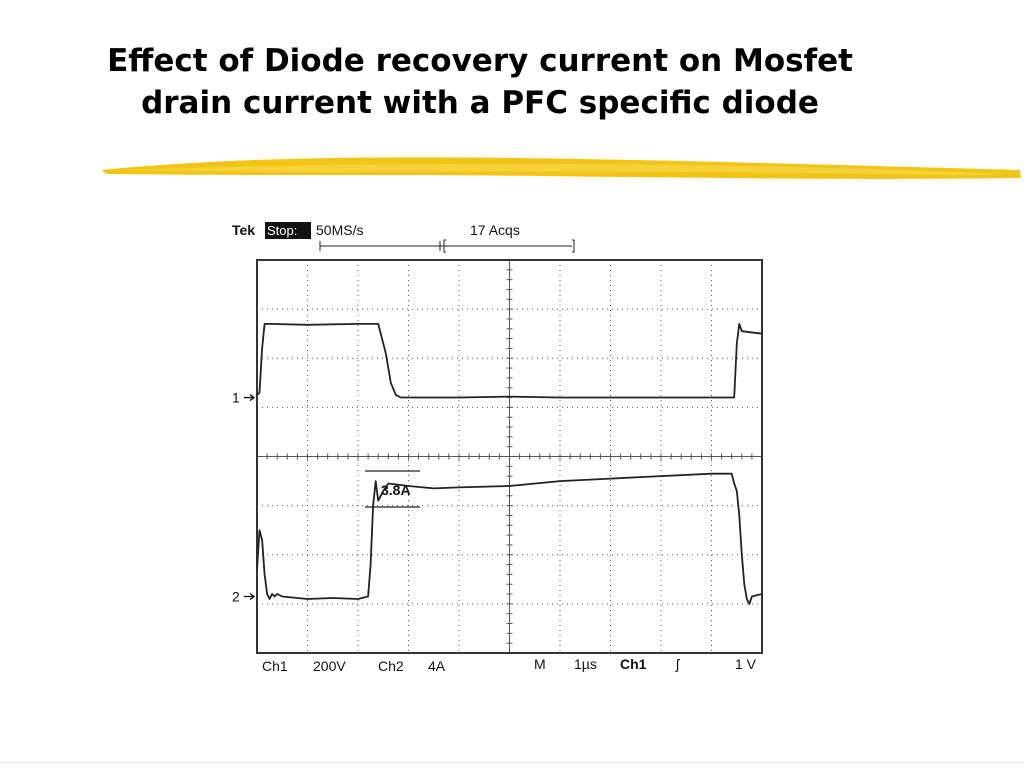 The image size is (1024, 768). Describe the element at coordinates (746, 664) in the screenshot. I see `footer-trigger-level: 1 V` at that location.